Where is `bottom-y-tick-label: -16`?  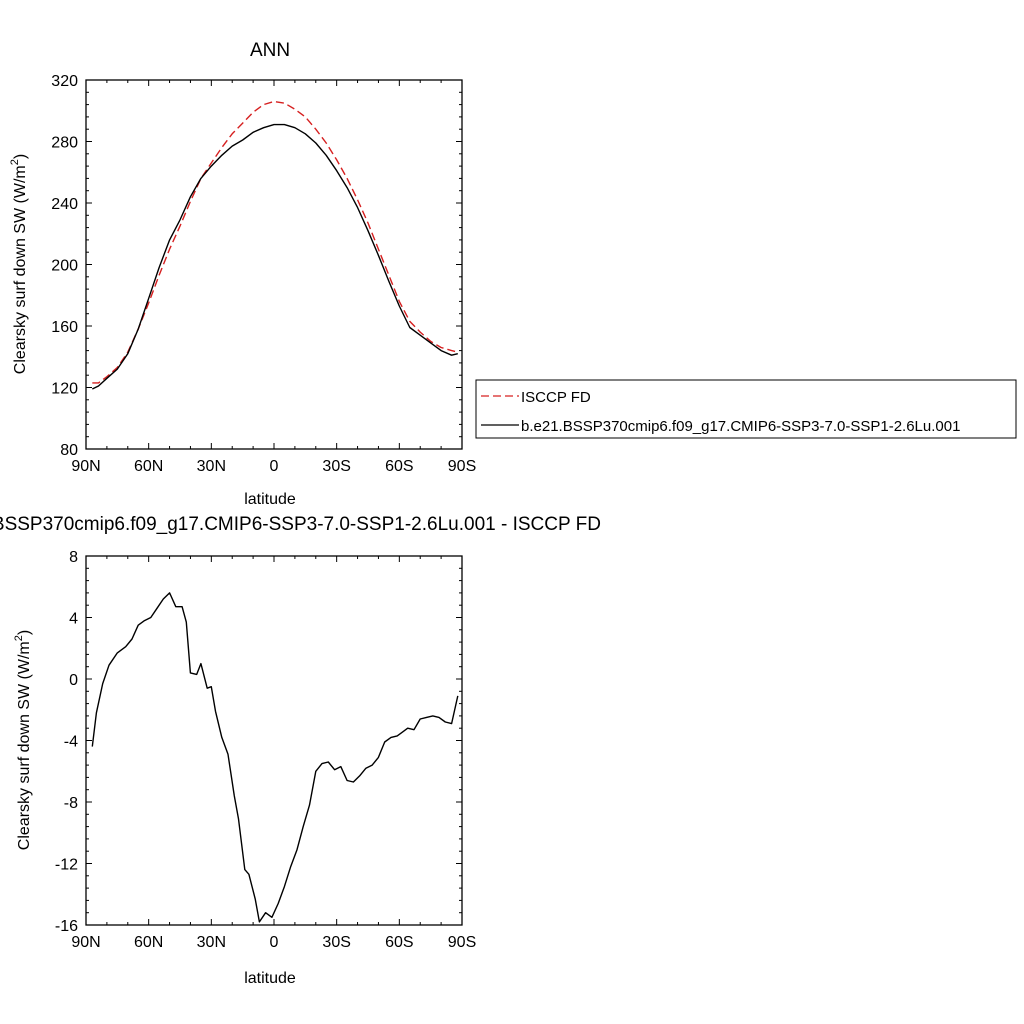
bottom-y-tick-label: -16 is located at coordinates (66, 926).